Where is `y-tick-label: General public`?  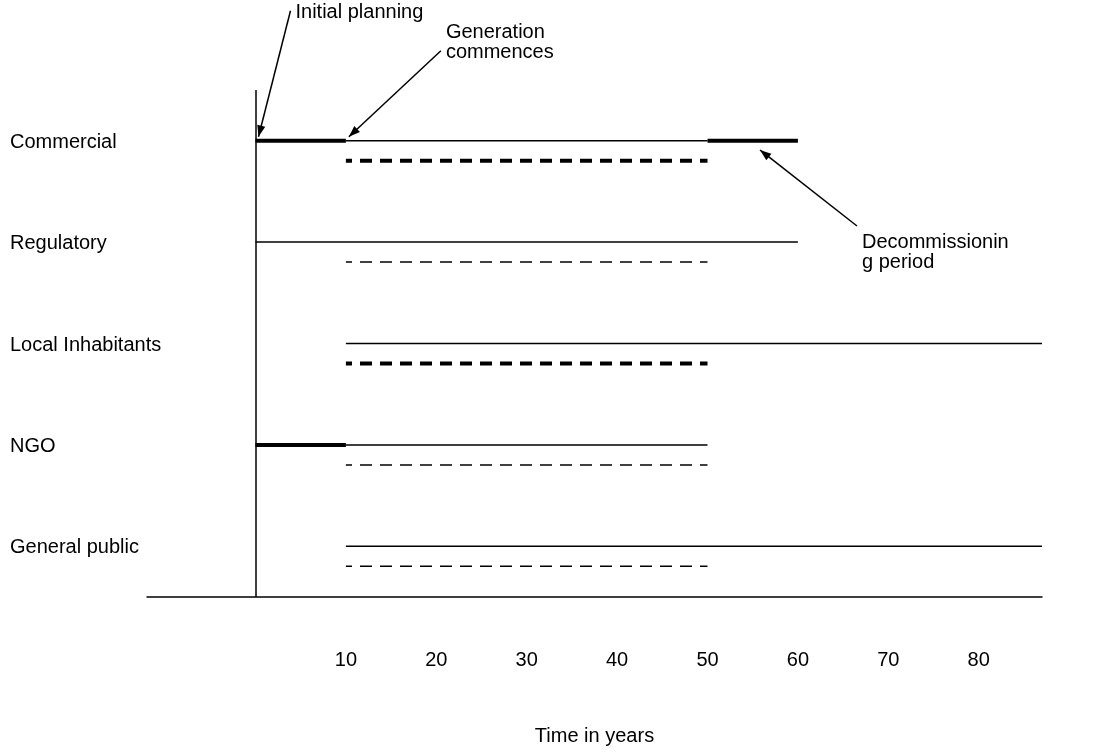
y-tick-label: General public is located at coordinates (74, 546).